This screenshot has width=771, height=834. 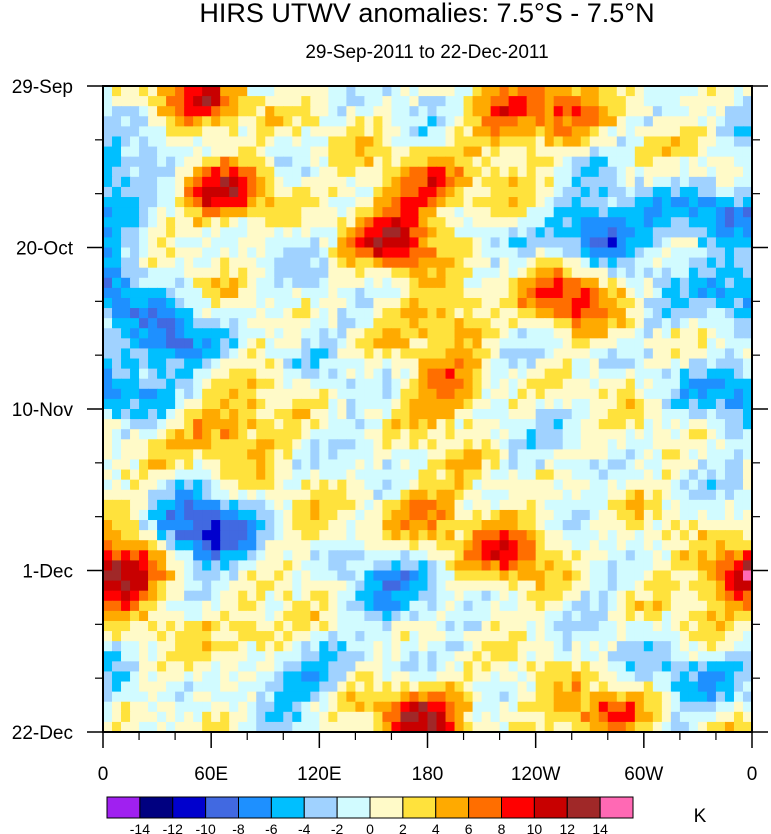 I want to click on colorbar-label: -4, so click(x=304, y=827).